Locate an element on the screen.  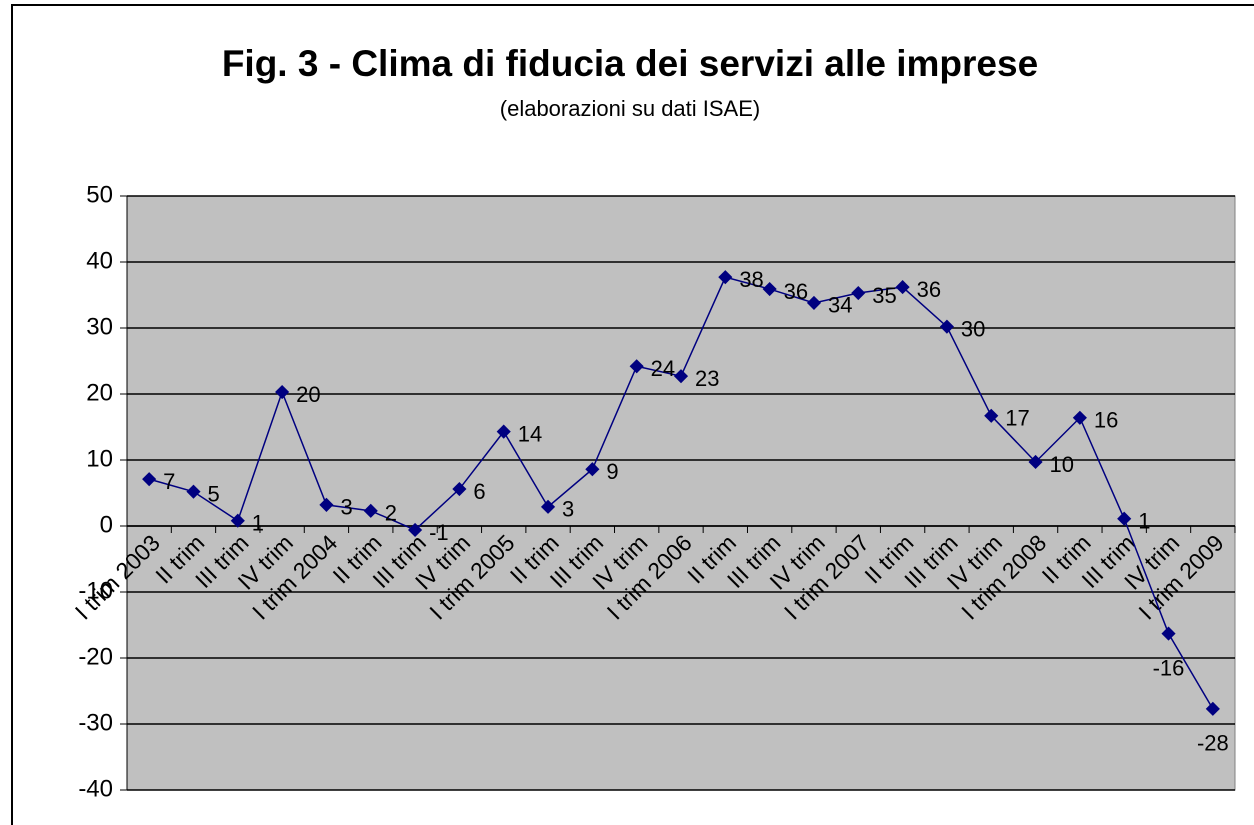
chart-subtitle: (elaborazioni su dati ISAE) is located at coordinates (630, 108).